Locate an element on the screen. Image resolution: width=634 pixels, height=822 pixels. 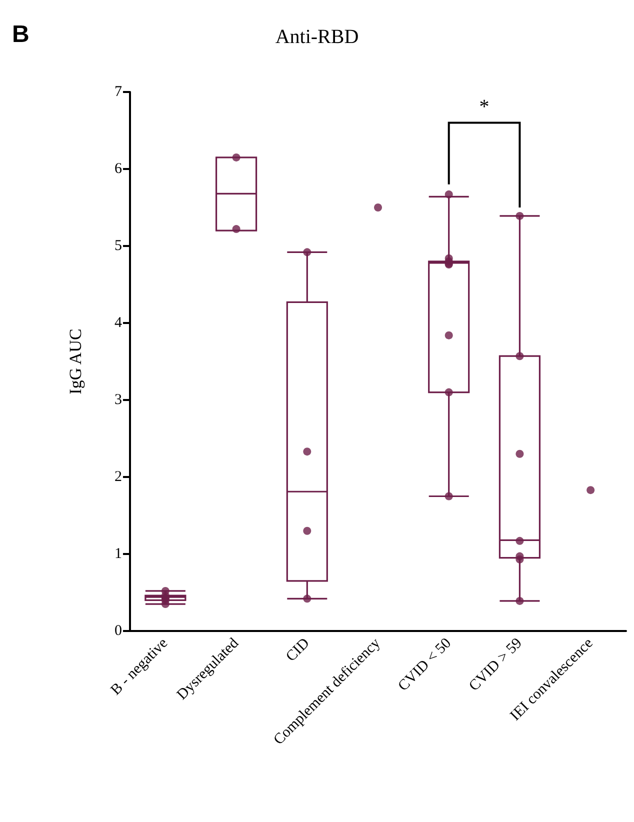
text: B is located at coordinates (21, 34).